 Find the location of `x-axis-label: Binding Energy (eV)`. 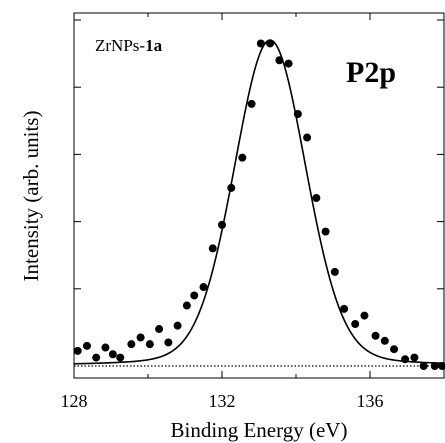

x-axis-label: Binding Energy (eV) is located at coordinates (259, 430).